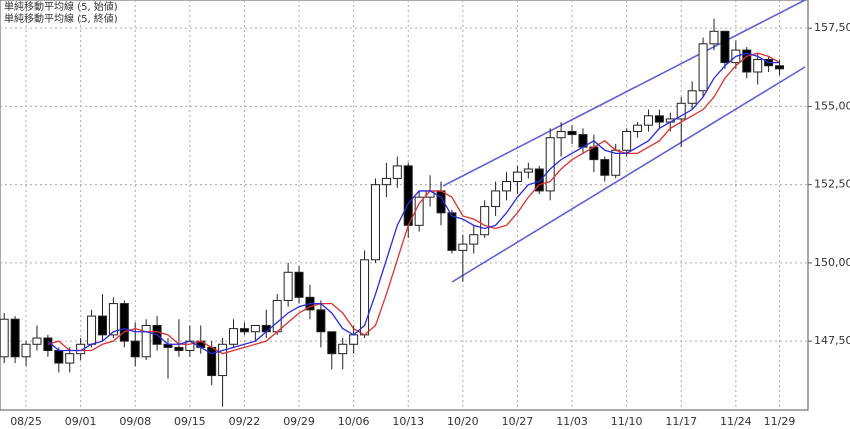 This screenshot has height=429, width=850. I want to click on x-tick-label: 09/08, so click(135, 421).